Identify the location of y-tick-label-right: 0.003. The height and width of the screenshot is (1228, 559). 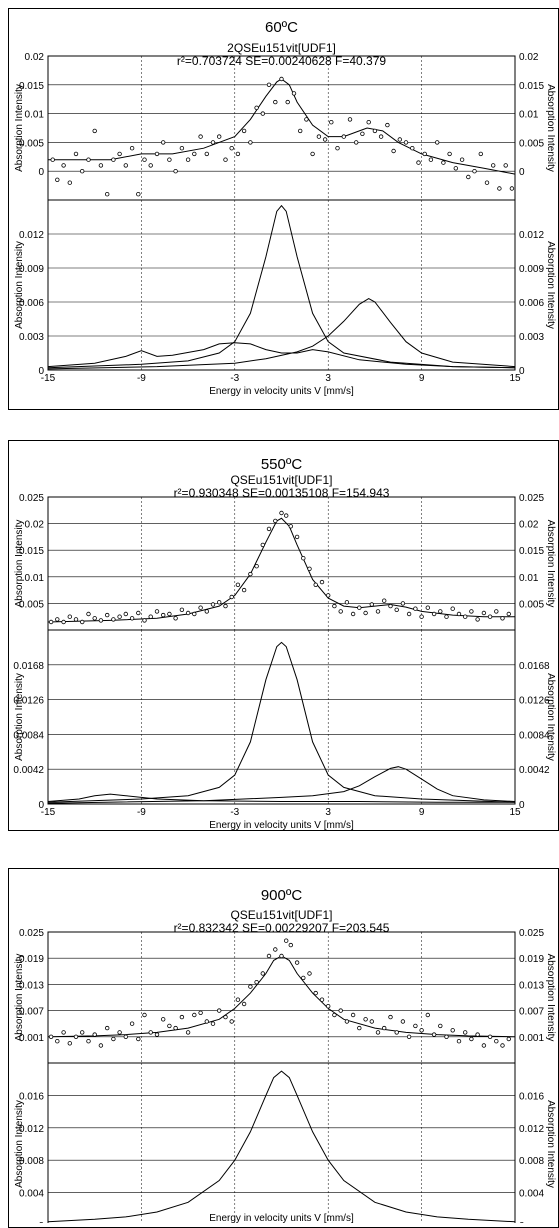
(531, 337).